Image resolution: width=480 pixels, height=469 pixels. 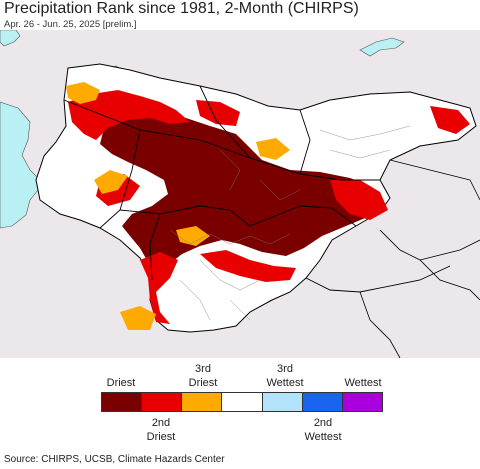 What do you see at coordinates (363, 383) in the screenshot?
I see `legend-label-wettest: Wettest` at bounding box center [363, 383].